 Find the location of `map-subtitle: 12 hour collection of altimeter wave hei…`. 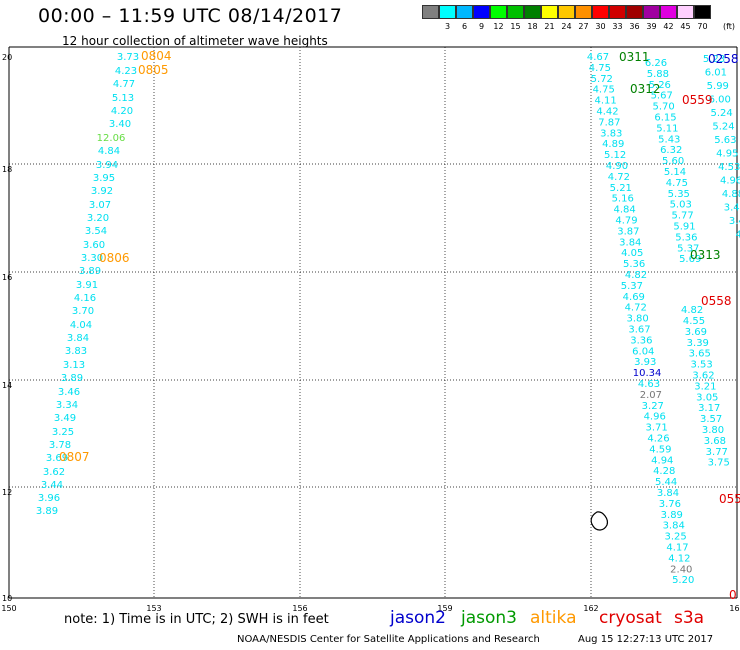

map-subtitle: 12 hour collection of altimeter wave hei… is located at coordinates (195, 41).